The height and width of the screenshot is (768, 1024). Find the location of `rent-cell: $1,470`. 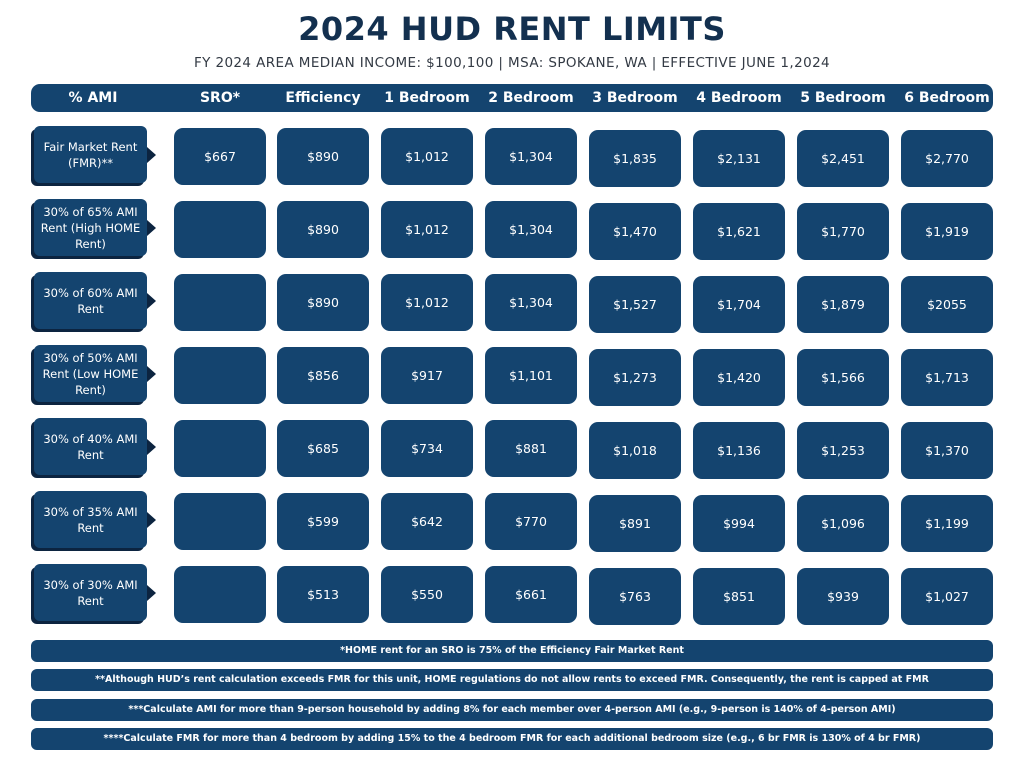

rent-cell: $1,470 is located at coordinates (635, 231).